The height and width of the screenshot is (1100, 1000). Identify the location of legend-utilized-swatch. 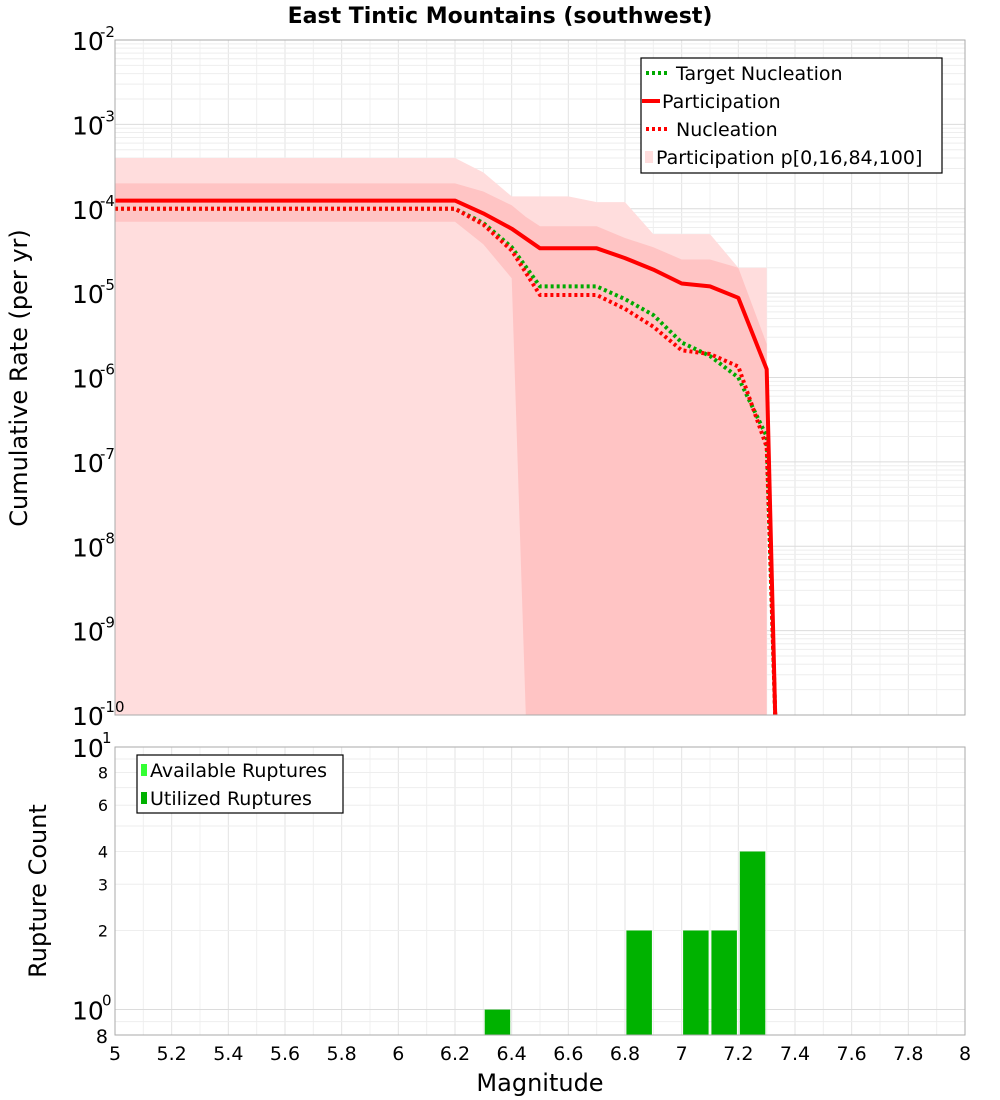
(144, 798).